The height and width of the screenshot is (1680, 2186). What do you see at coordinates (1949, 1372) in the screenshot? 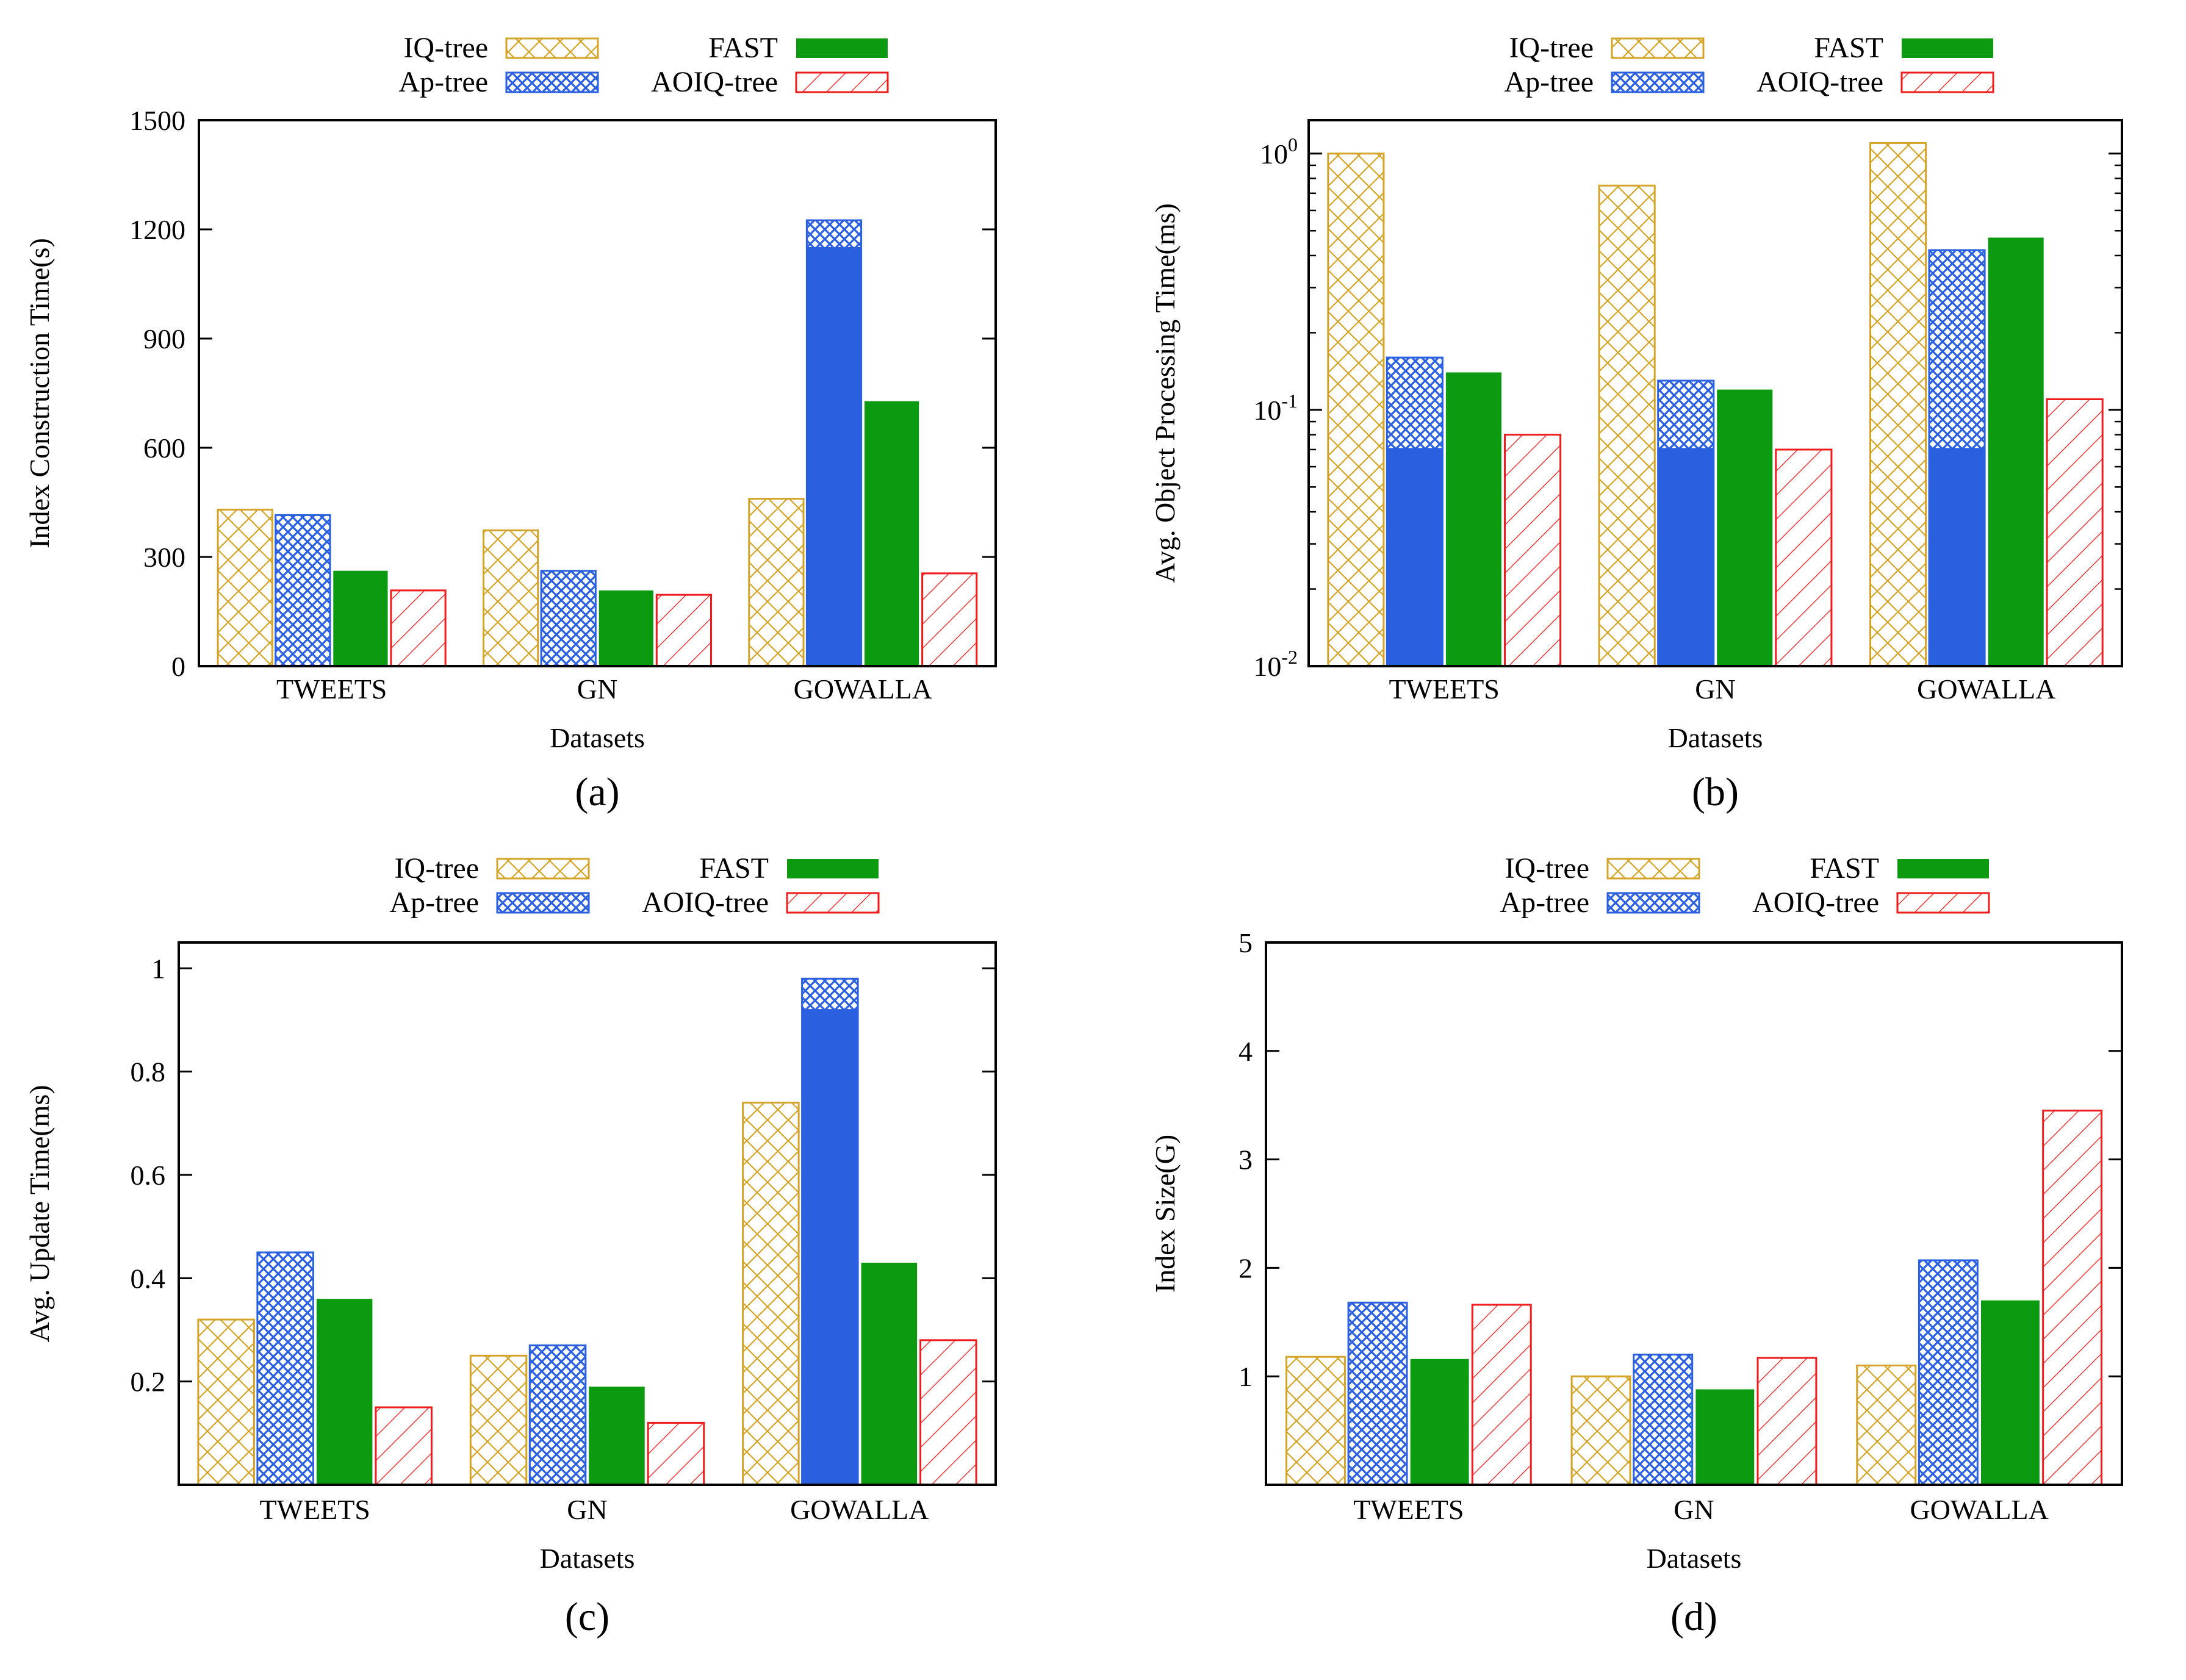
I see `bar-ap-tree-gowalla` at bounding box center [1949, 1372].